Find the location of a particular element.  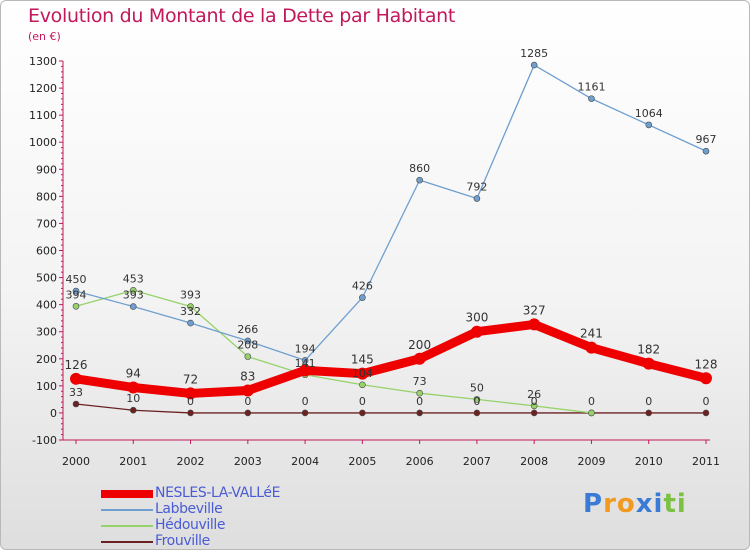

data-label: 194 is located at coordinates (305, 348).